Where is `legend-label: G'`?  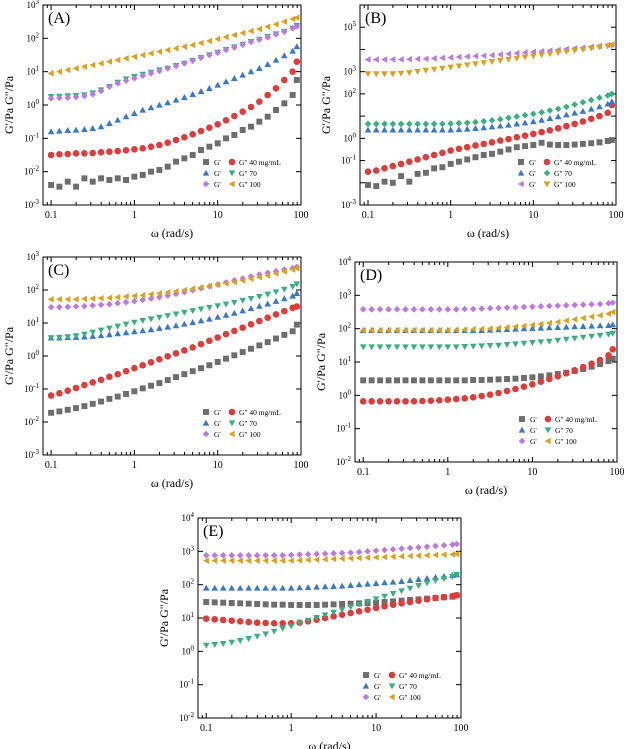 legend-label: G' is located at coordinates (217, 173).